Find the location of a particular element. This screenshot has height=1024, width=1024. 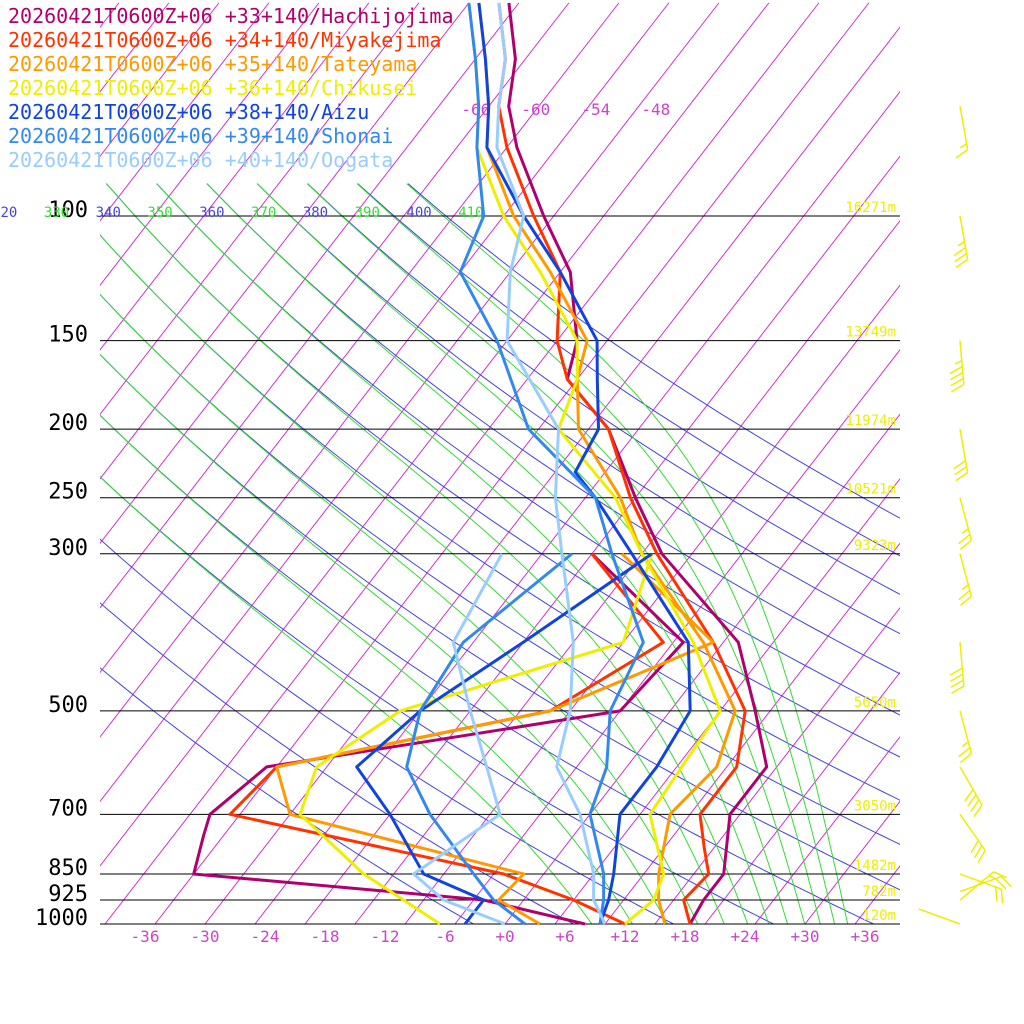

temperature-tick-label: +30 is located at coordinates (805, 936).